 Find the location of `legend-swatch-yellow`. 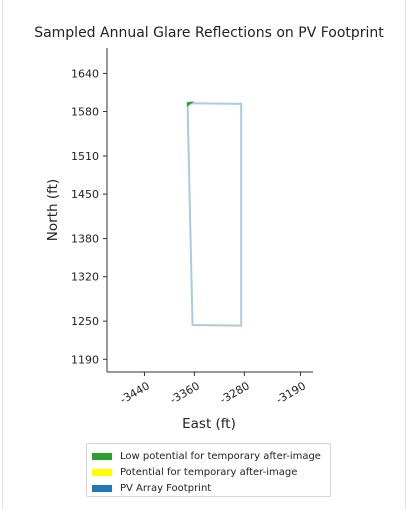

legend-swatch-yellow is located at coordinates (102, 472).